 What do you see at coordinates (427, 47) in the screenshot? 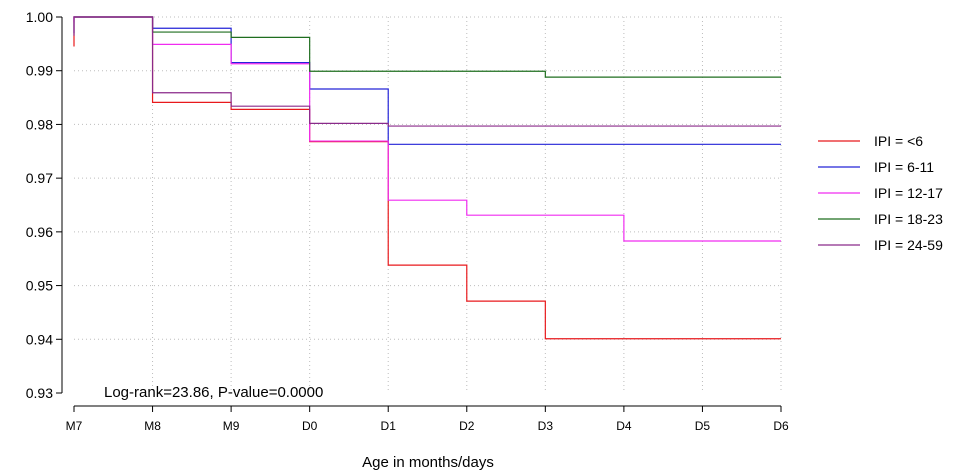
I see `series-line` at bounding box center [427, 47].